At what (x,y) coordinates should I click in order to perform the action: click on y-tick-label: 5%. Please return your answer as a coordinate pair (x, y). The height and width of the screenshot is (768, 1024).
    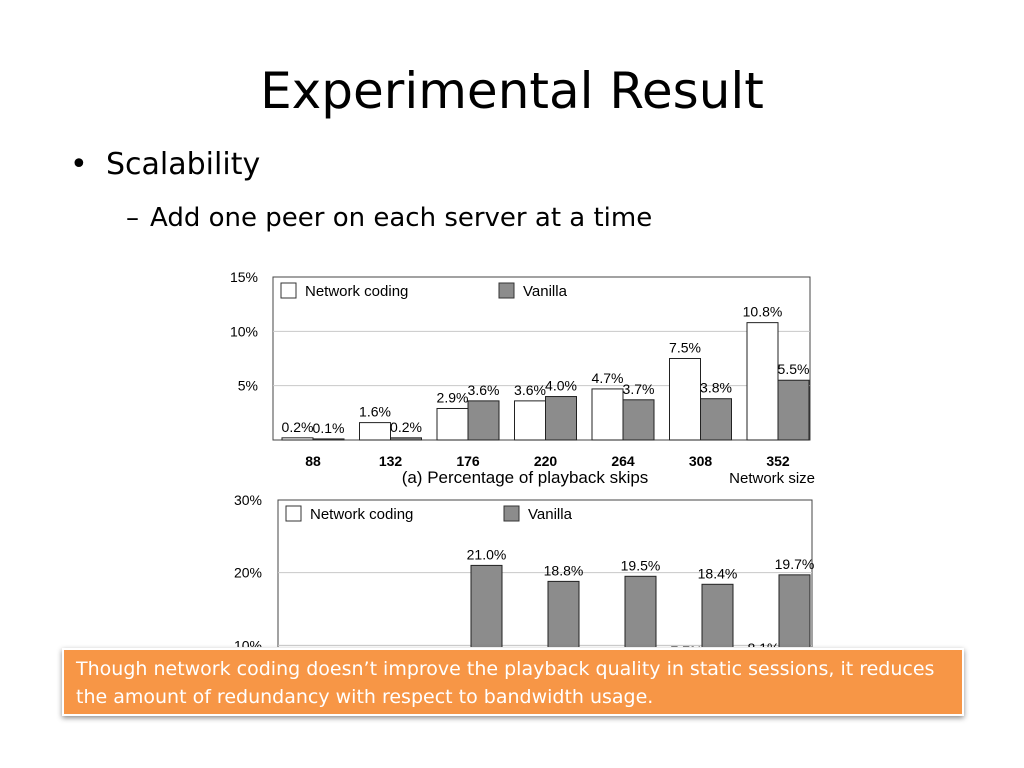
    Looking at the image, I should click on (248, 386).